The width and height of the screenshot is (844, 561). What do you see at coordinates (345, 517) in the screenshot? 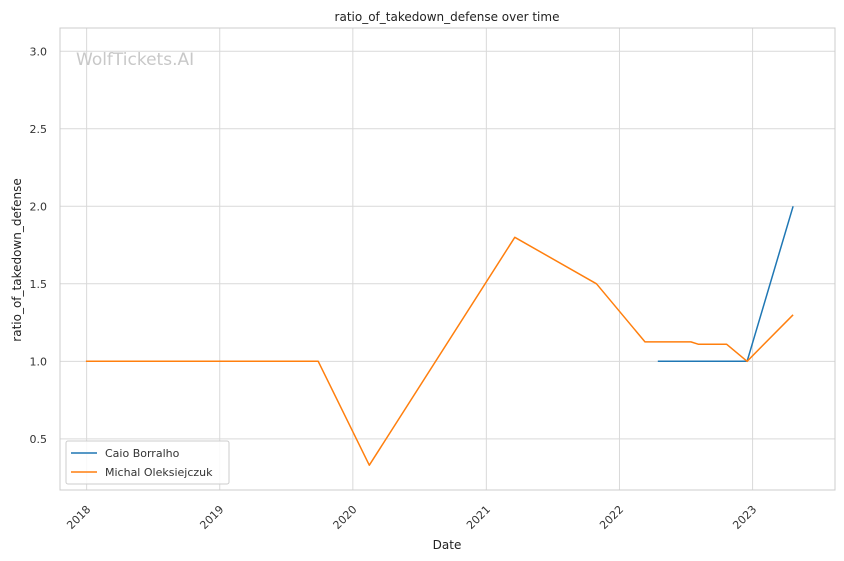
I see `x-tick-label: 2020` at bounding box center [345, 517].